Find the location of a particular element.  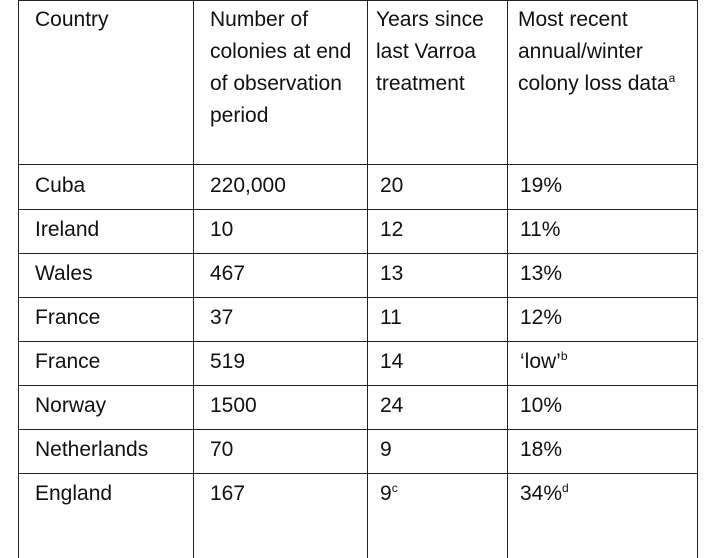

table-row: Wales 467 13 13% is located at coordinates (358, 275).